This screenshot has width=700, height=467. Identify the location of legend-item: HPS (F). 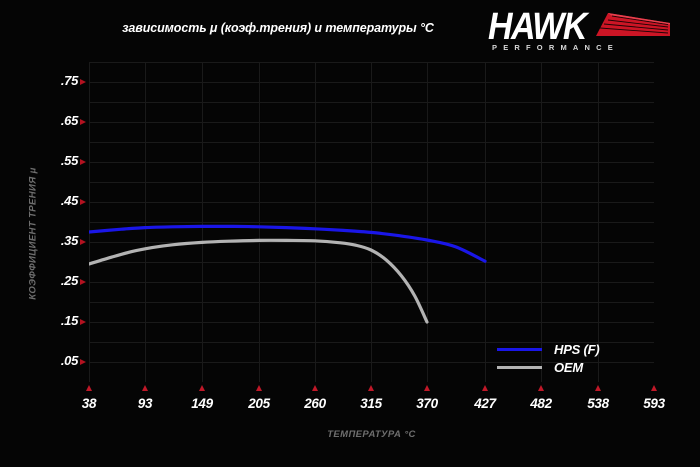
(548, 349).